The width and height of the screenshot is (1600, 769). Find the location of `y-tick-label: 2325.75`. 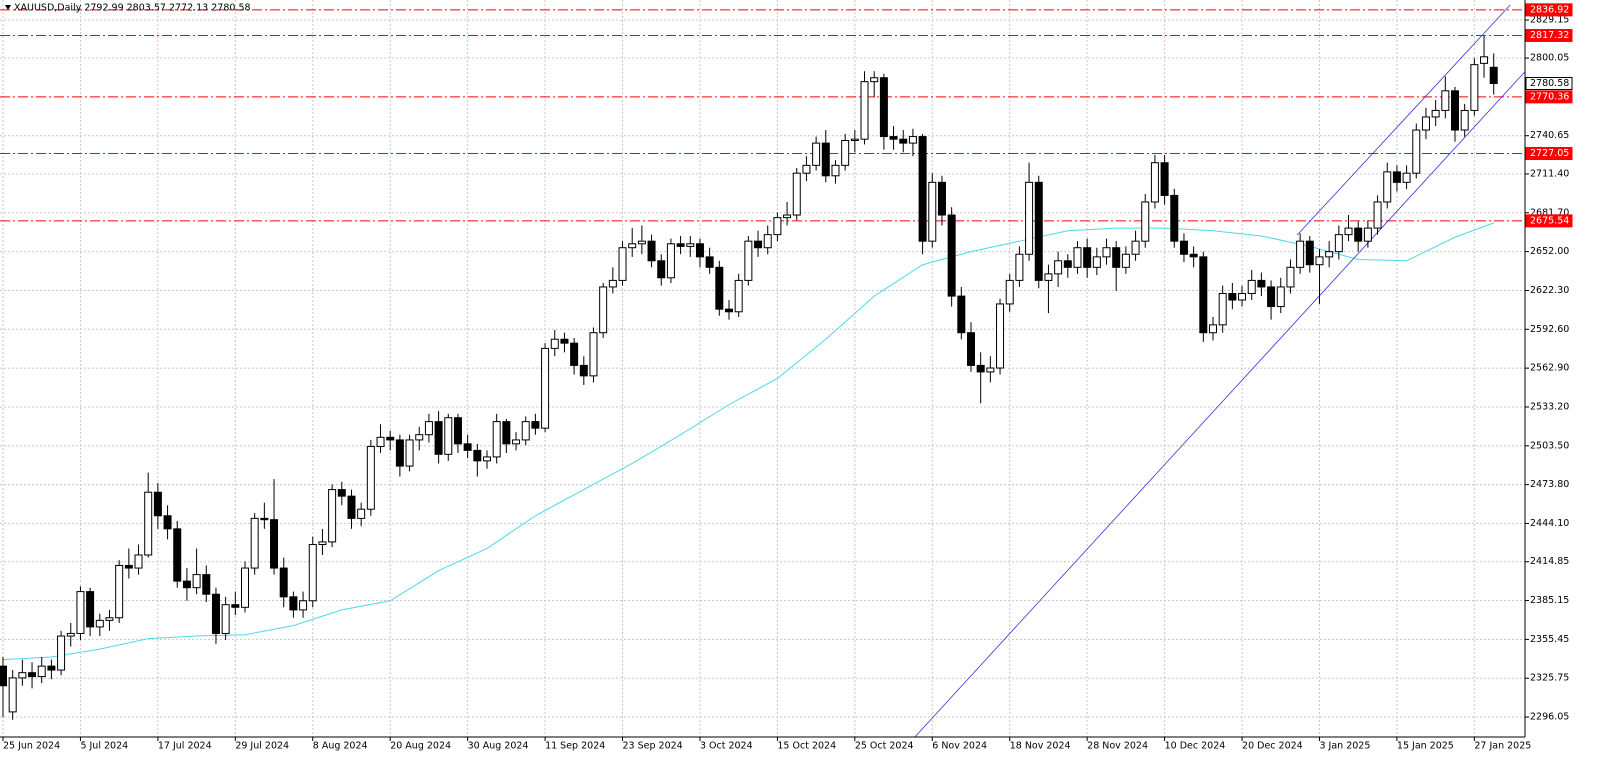

y-tick-label: 2325.75 is located at coordinates (1549, 678).